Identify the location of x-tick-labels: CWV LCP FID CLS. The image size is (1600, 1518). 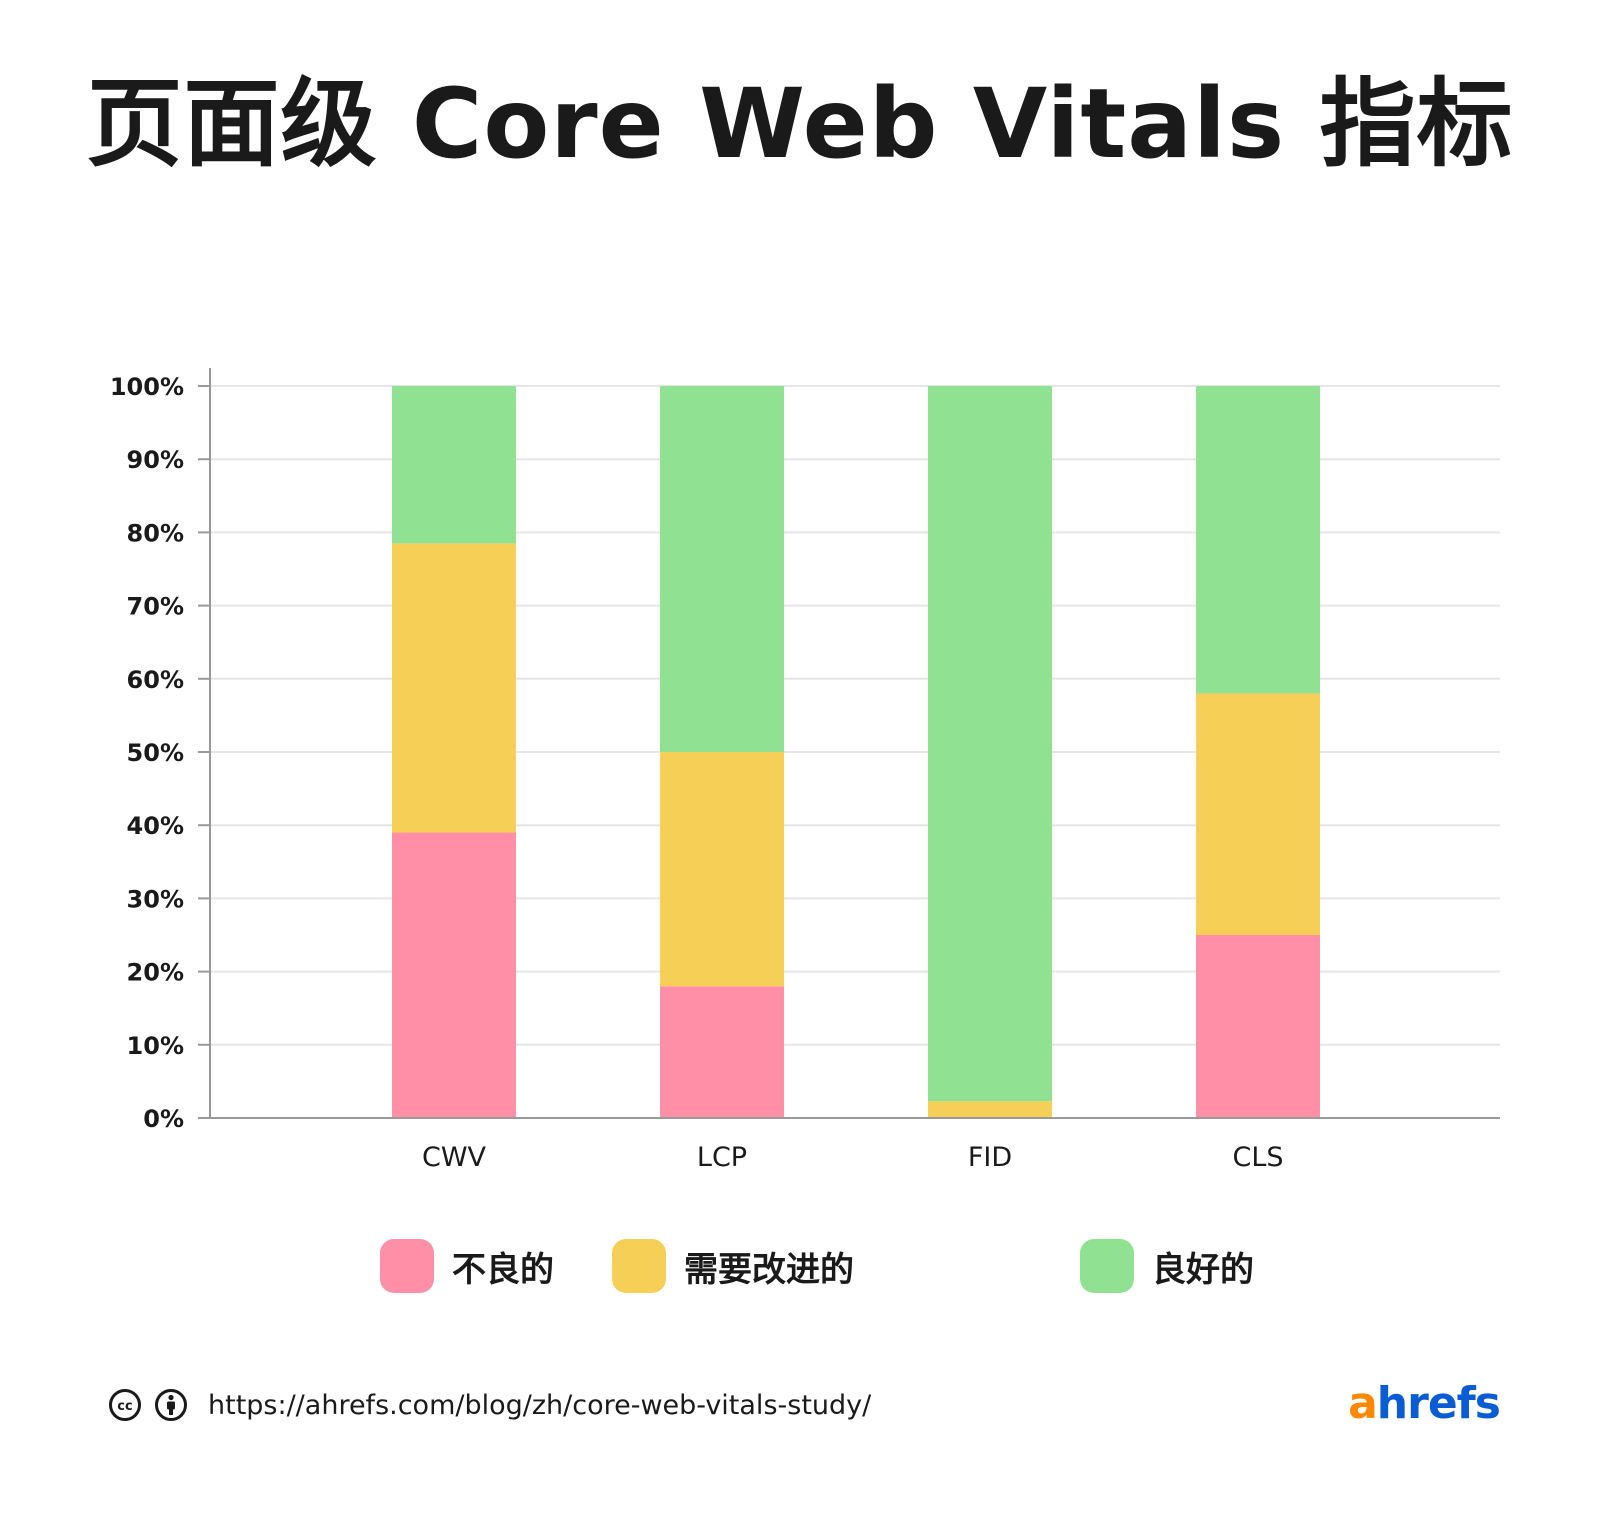
(853, 1157).